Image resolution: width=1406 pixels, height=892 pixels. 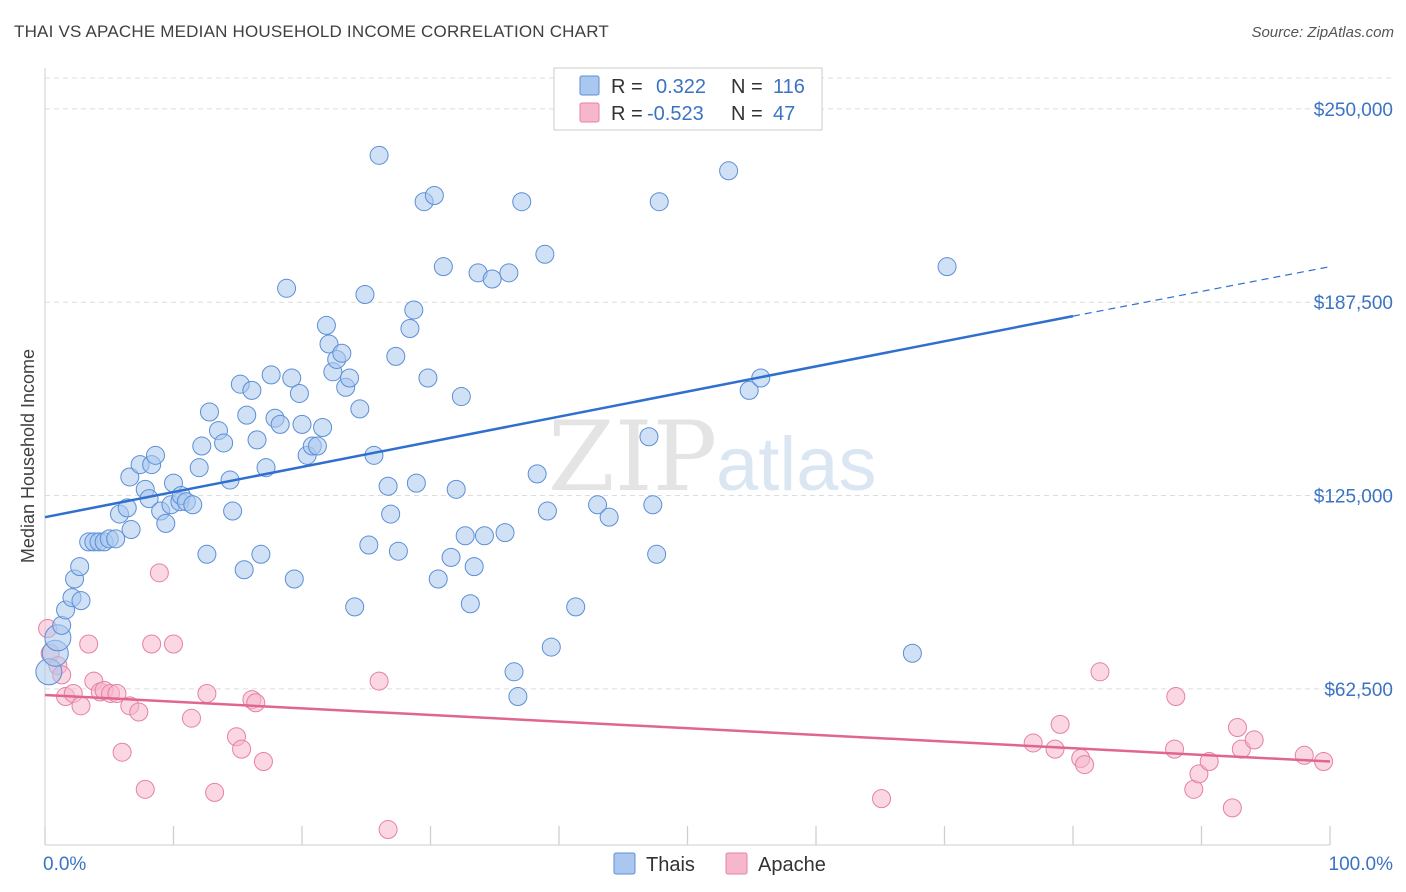 What do you see at coordinates (1353, 303) in the screenshot?
I see `y-tick-label: $187,500` at bounding box center [1353, 303].